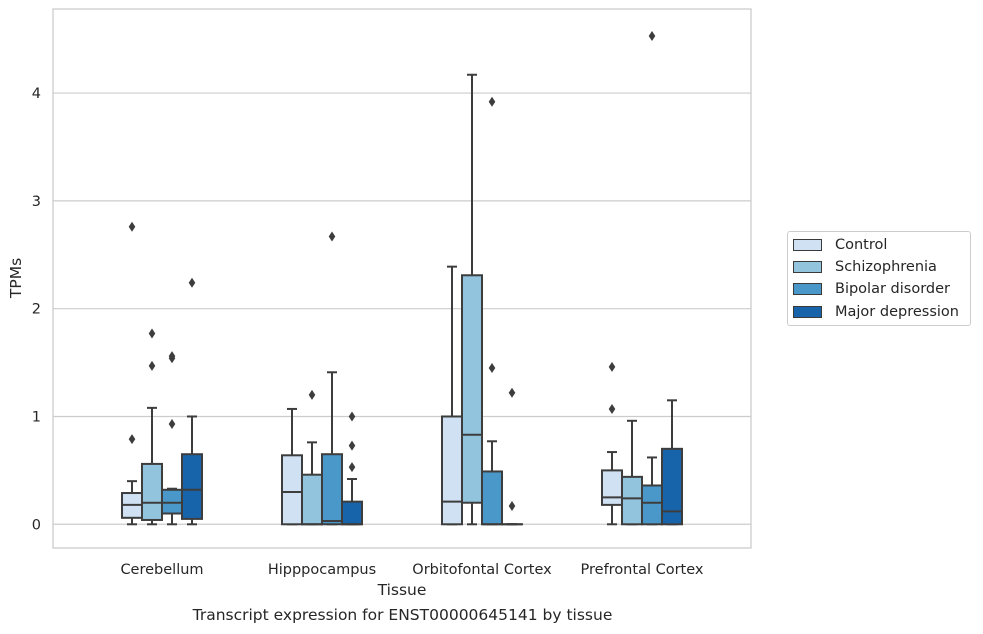 This screenshot has width=983, height=634. What do you see at coordinates (807, 267) in the screenshot?
I see `legend-swatch-schizophrenia` at bounding box center [807, 267].